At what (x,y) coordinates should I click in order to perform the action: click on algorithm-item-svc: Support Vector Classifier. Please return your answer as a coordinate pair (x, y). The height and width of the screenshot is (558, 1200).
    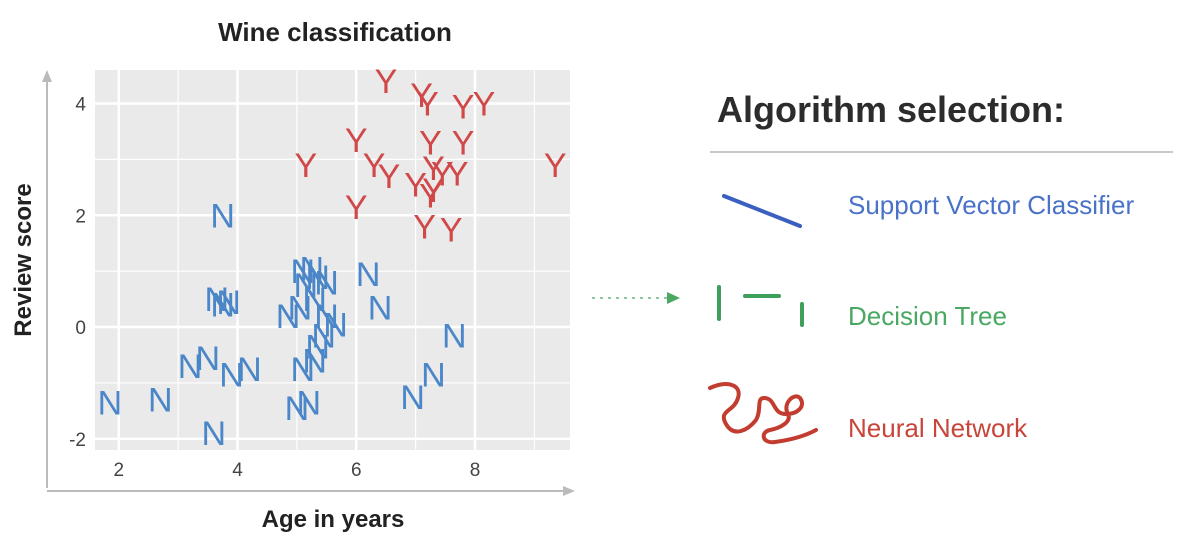
    Looking at the image, I should click on (928, 209).